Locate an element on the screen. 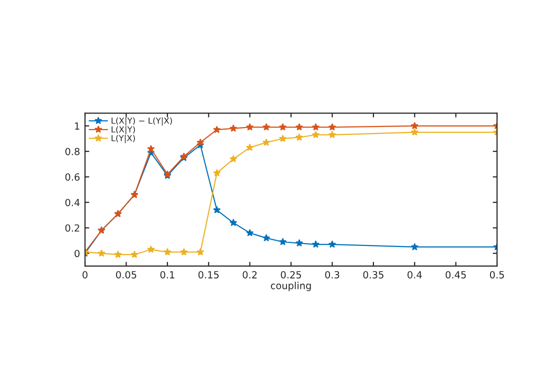 The width and height of the screenshot is (545, 365). x-tick-label: 0.15 is located at coordinates (208, 274).